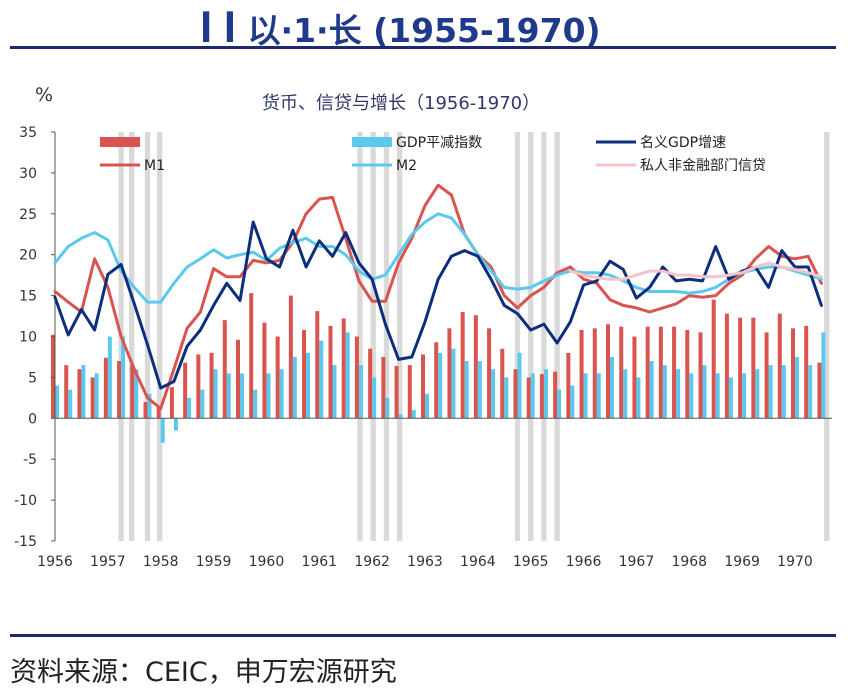  What do you see at coordinates (28, 256) in the screenshot?
I see `y-tick-label: 20` at bounding box center [28, 256].